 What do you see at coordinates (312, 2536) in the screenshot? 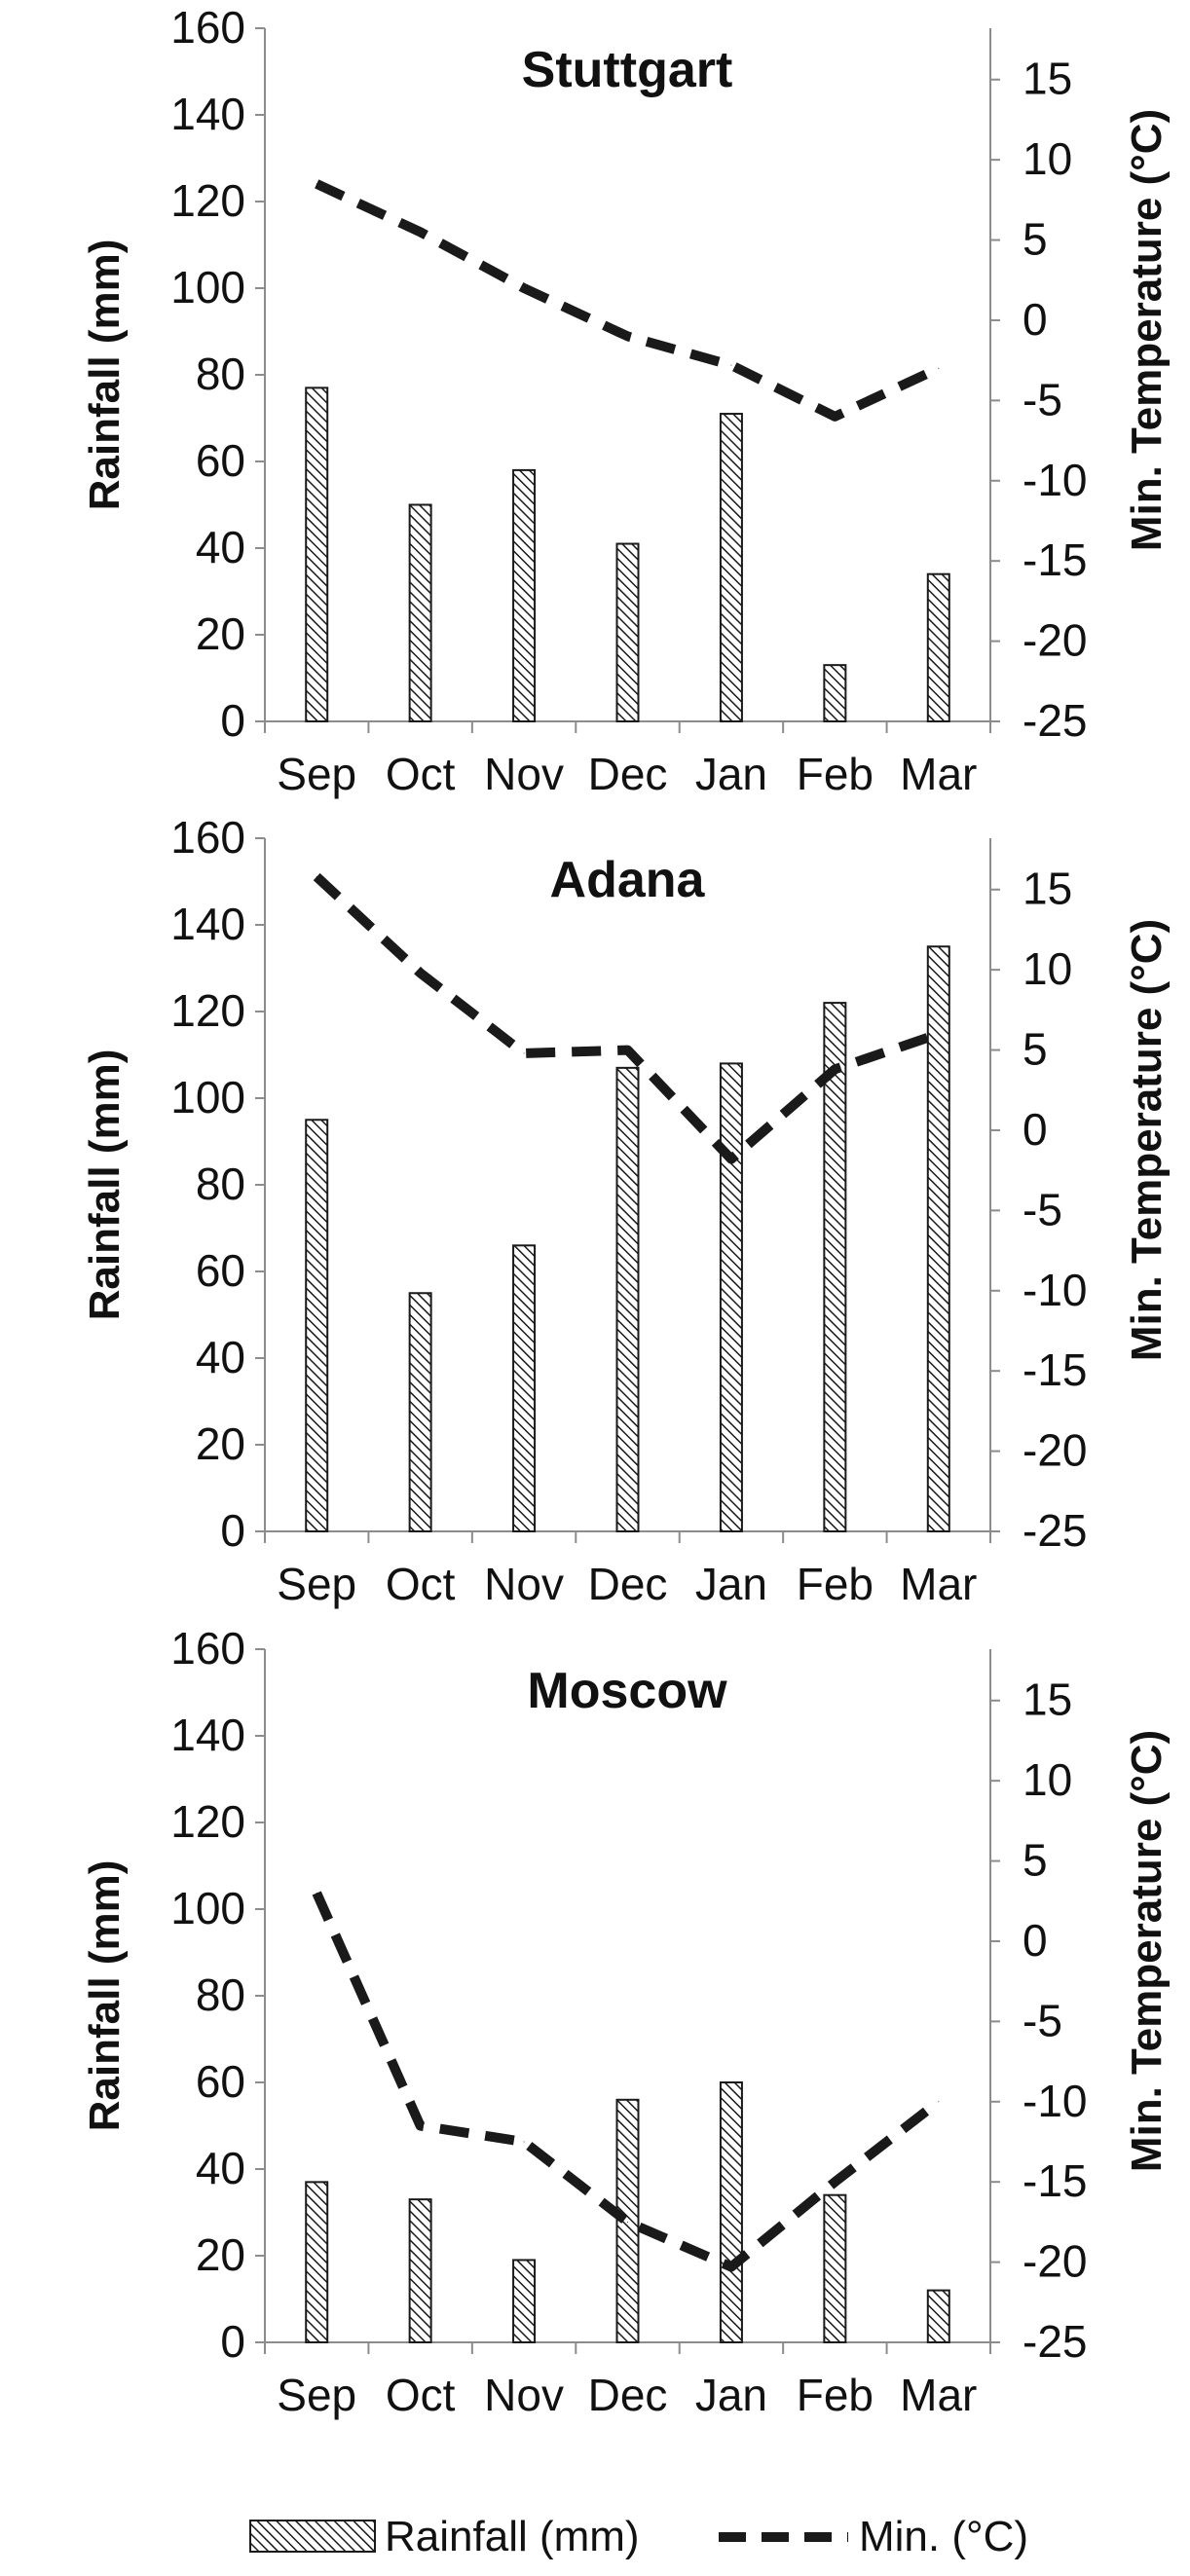
I see `legend-rainfall-swatch` at bounding box center [312, 2536].